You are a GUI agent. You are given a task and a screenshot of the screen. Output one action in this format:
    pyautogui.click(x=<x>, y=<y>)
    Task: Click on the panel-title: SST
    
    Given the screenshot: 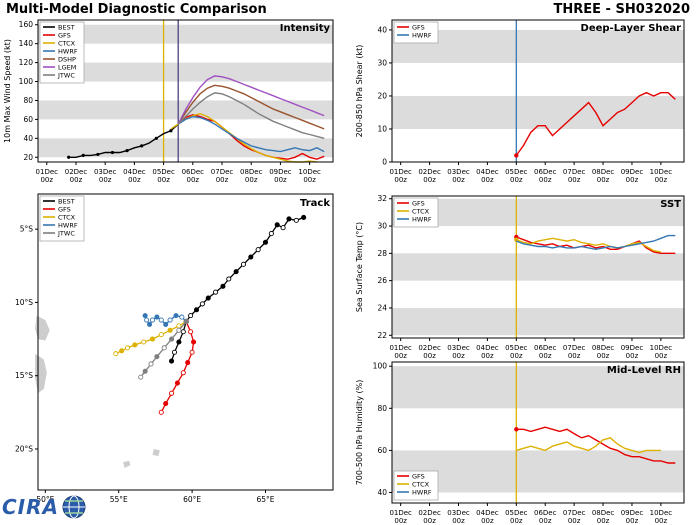 What is the action you would take?
    pyautogui.click(x=670, y=204)
    